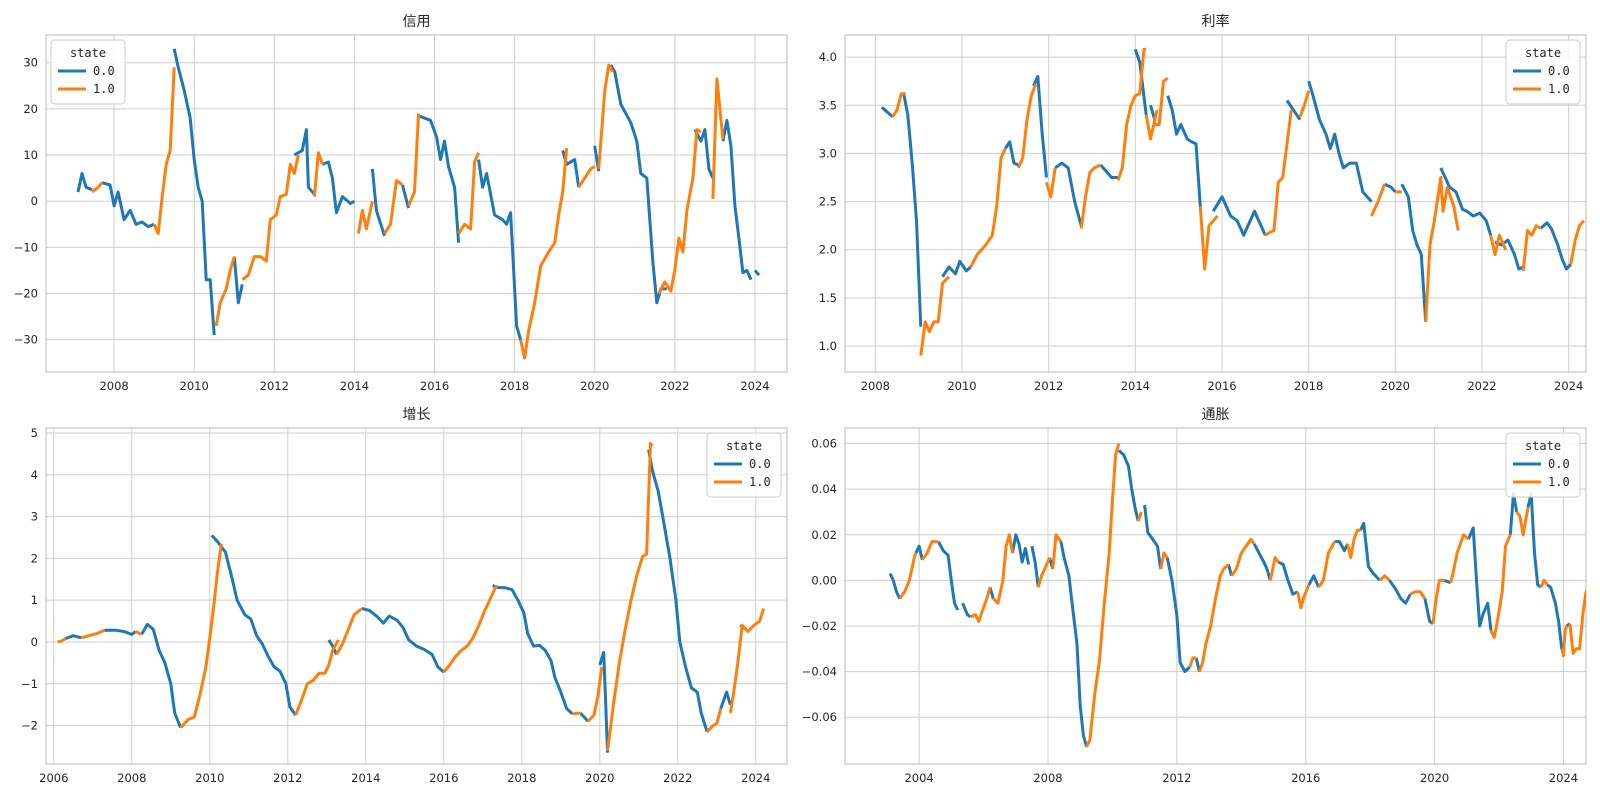 The width and height of the screenshot is (1600, 800). I want to click on x-tick-label: 2018, so click(514, 386).